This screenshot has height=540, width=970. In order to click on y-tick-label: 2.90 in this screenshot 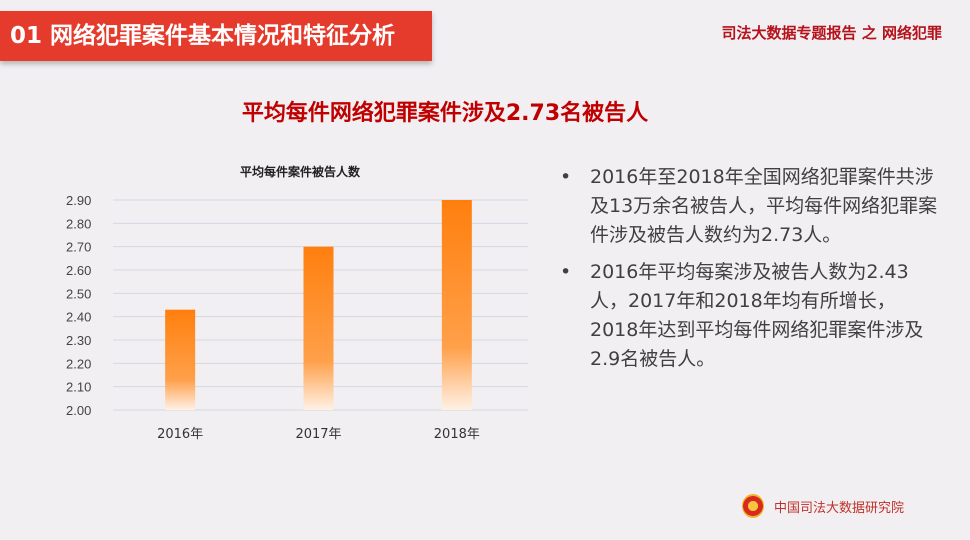, I will do `click(78, 200)`.